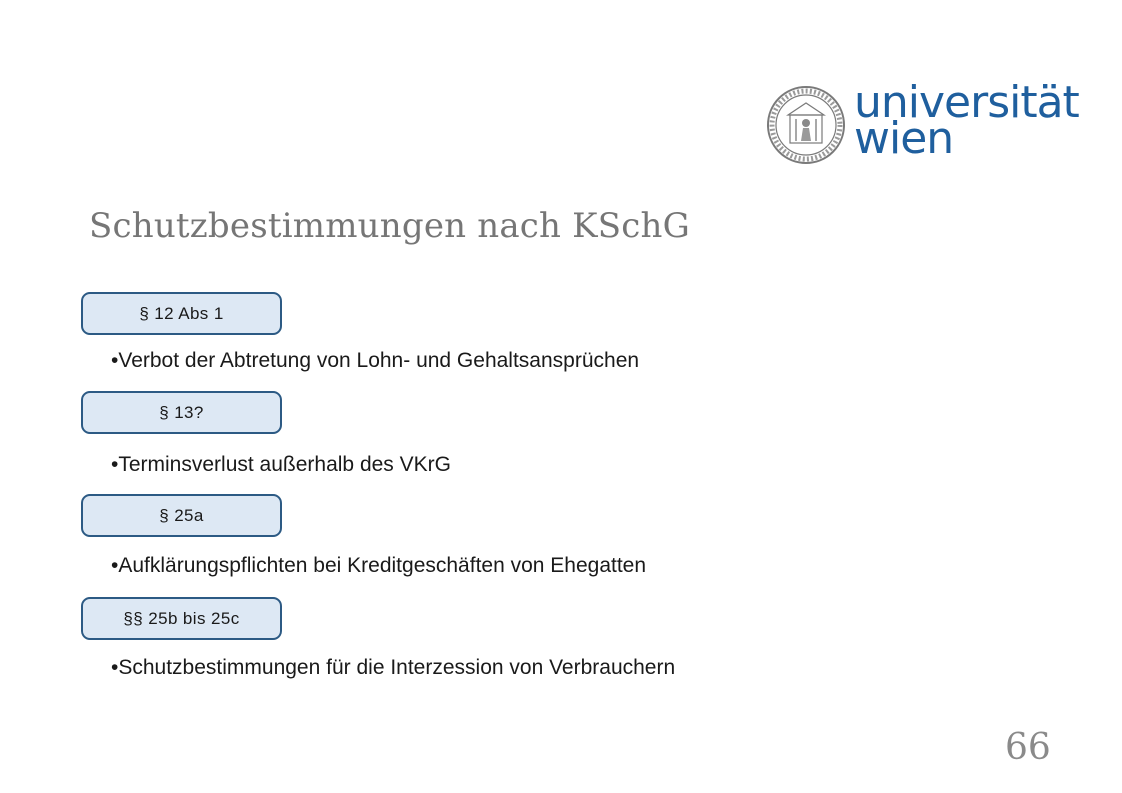 The width and height of the screenshot is (1122, 793). What do you see at coordinates (389, 226) in the screenshot?
I see `slide-title: Schutzbestimmungen nach KSchG` at bounding box center [389, 226].